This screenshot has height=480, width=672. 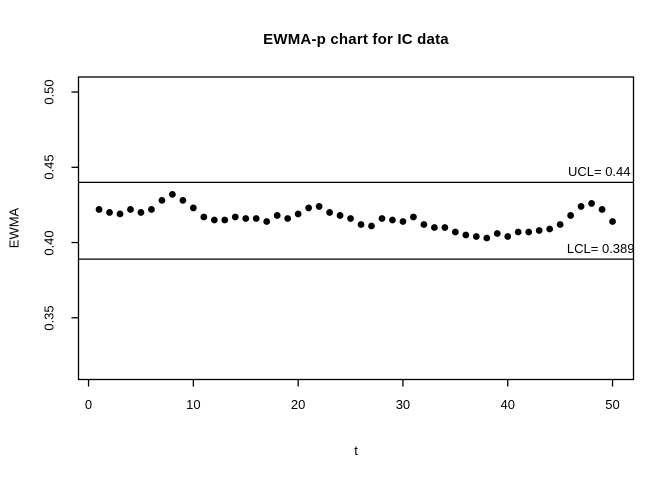 I want to click on x-tick-label: 50, so click(x=612, y=404).